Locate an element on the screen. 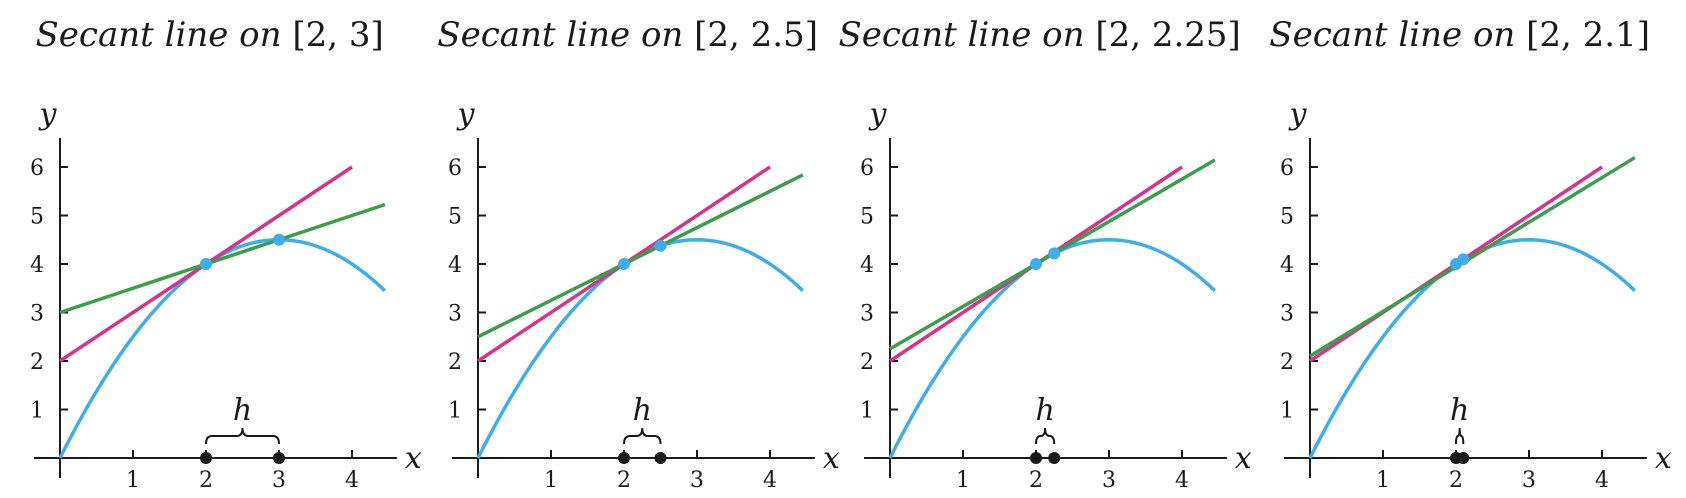 This screenshot has width=1686, height=498. panel-title-interval: [2, 2.1] is located at coordinates (1582, 35).